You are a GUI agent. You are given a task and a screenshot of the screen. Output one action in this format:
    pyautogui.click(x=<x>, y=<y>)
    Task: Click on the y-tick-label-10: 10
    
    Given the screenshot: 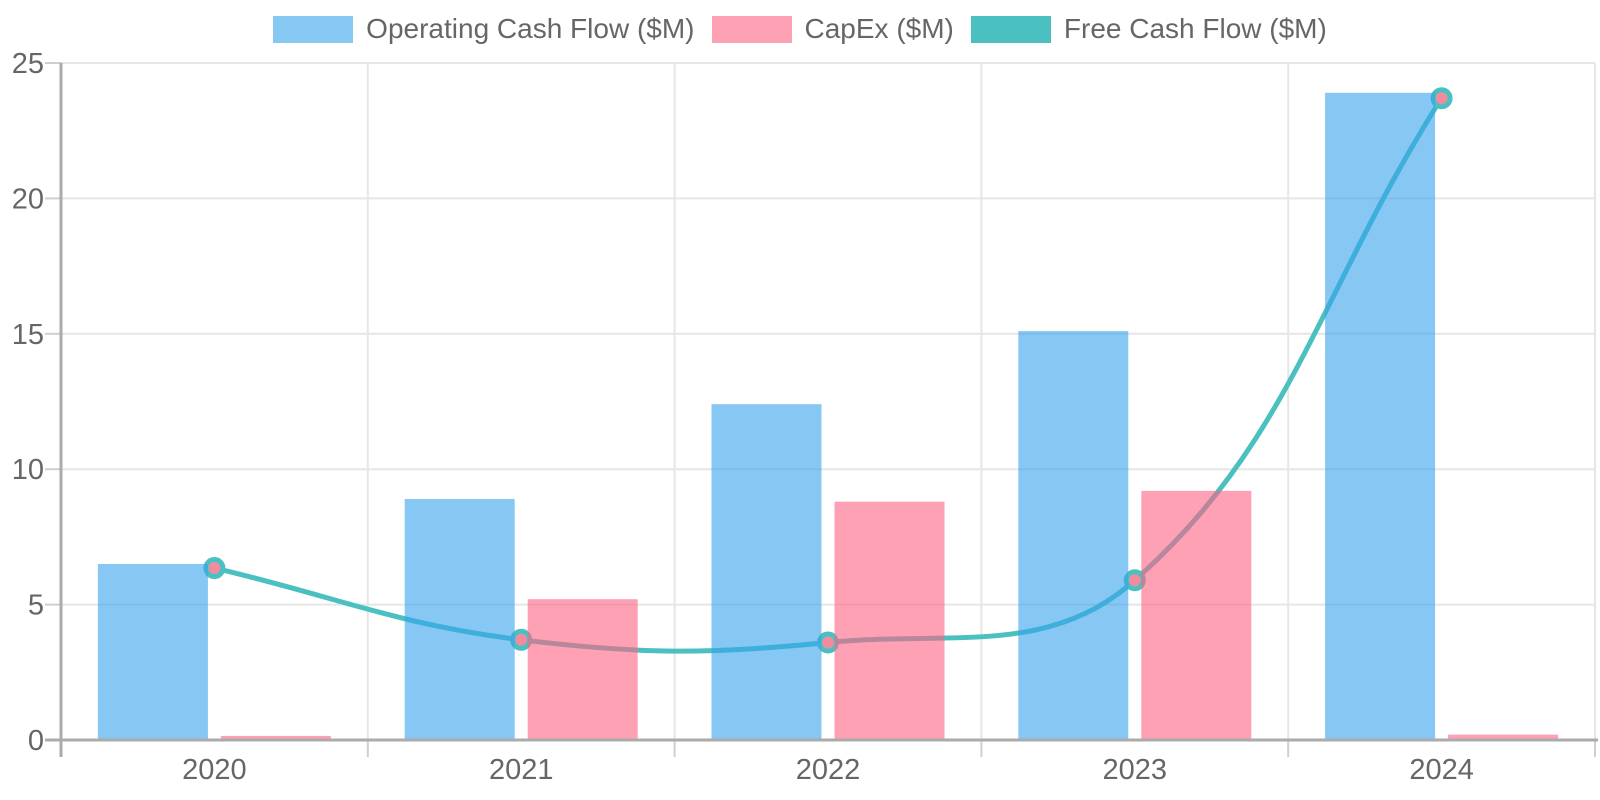 What is the action you would take?
    pyautogui.click(x=28, y=470)
    